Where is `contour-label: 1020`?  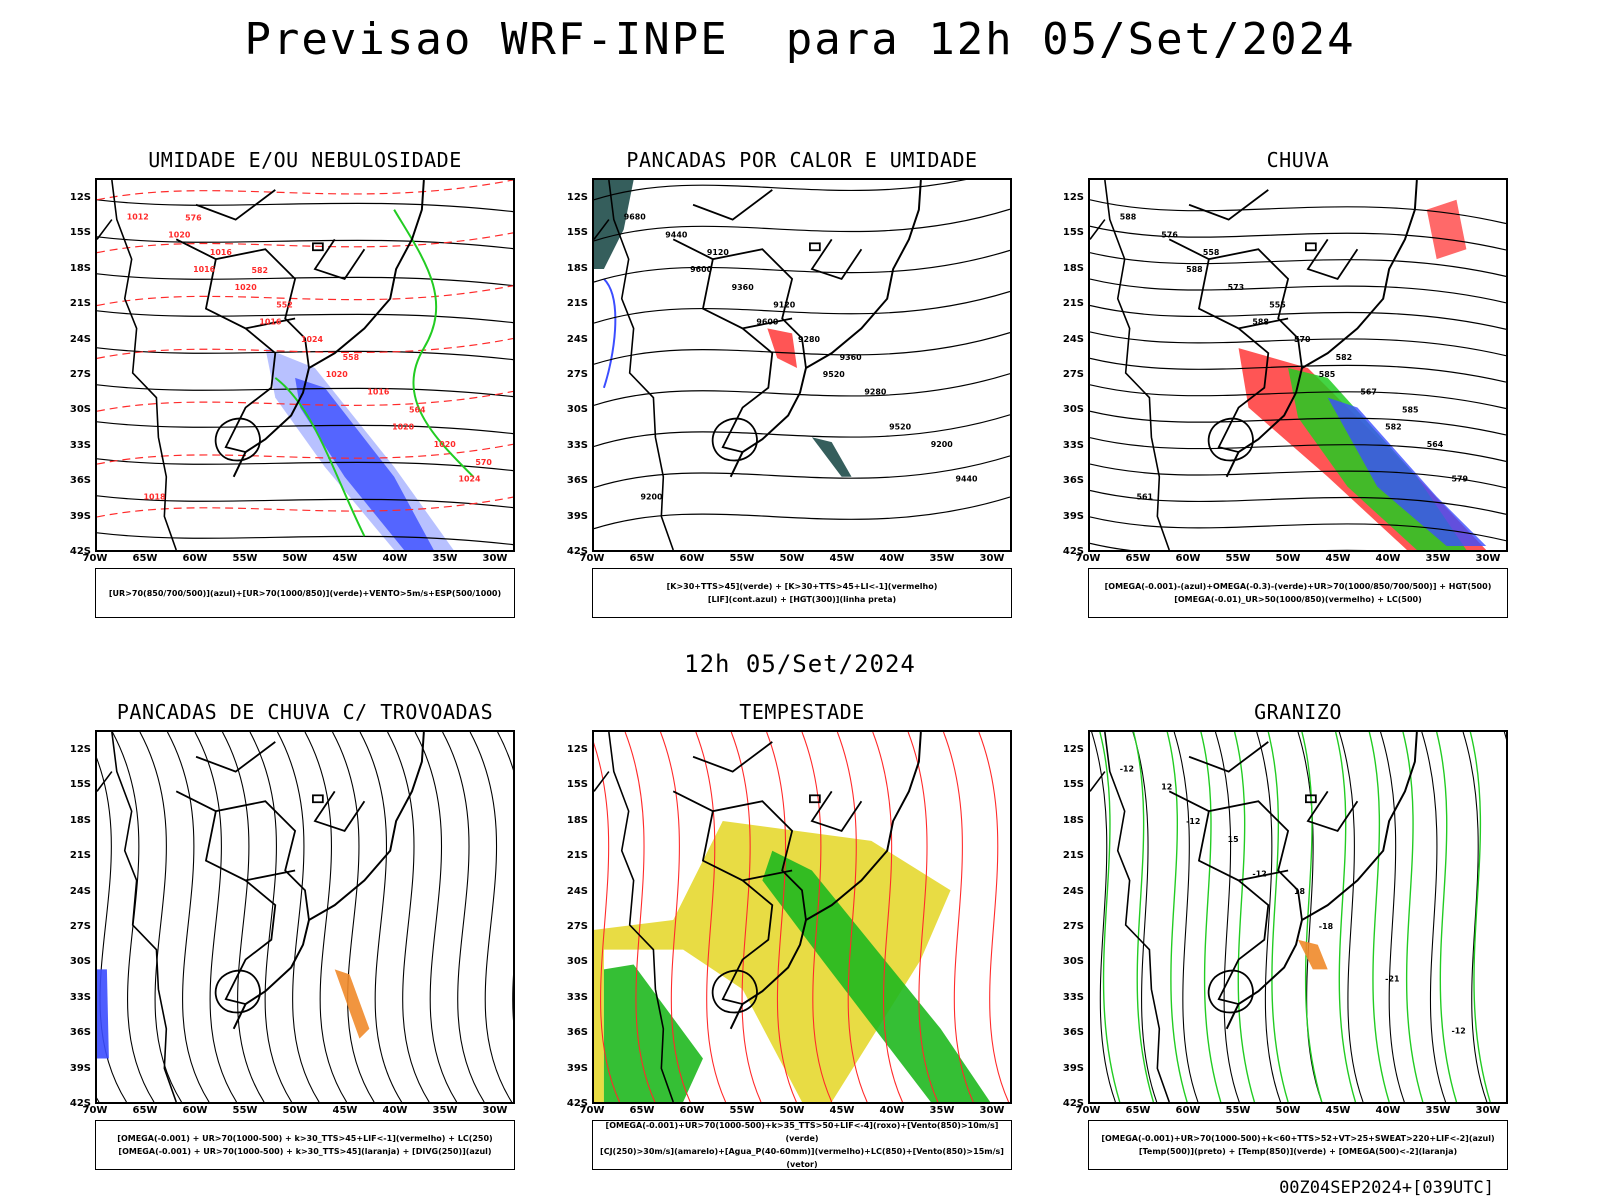
contour-label: 1020 is located at coordinates (246, 287).